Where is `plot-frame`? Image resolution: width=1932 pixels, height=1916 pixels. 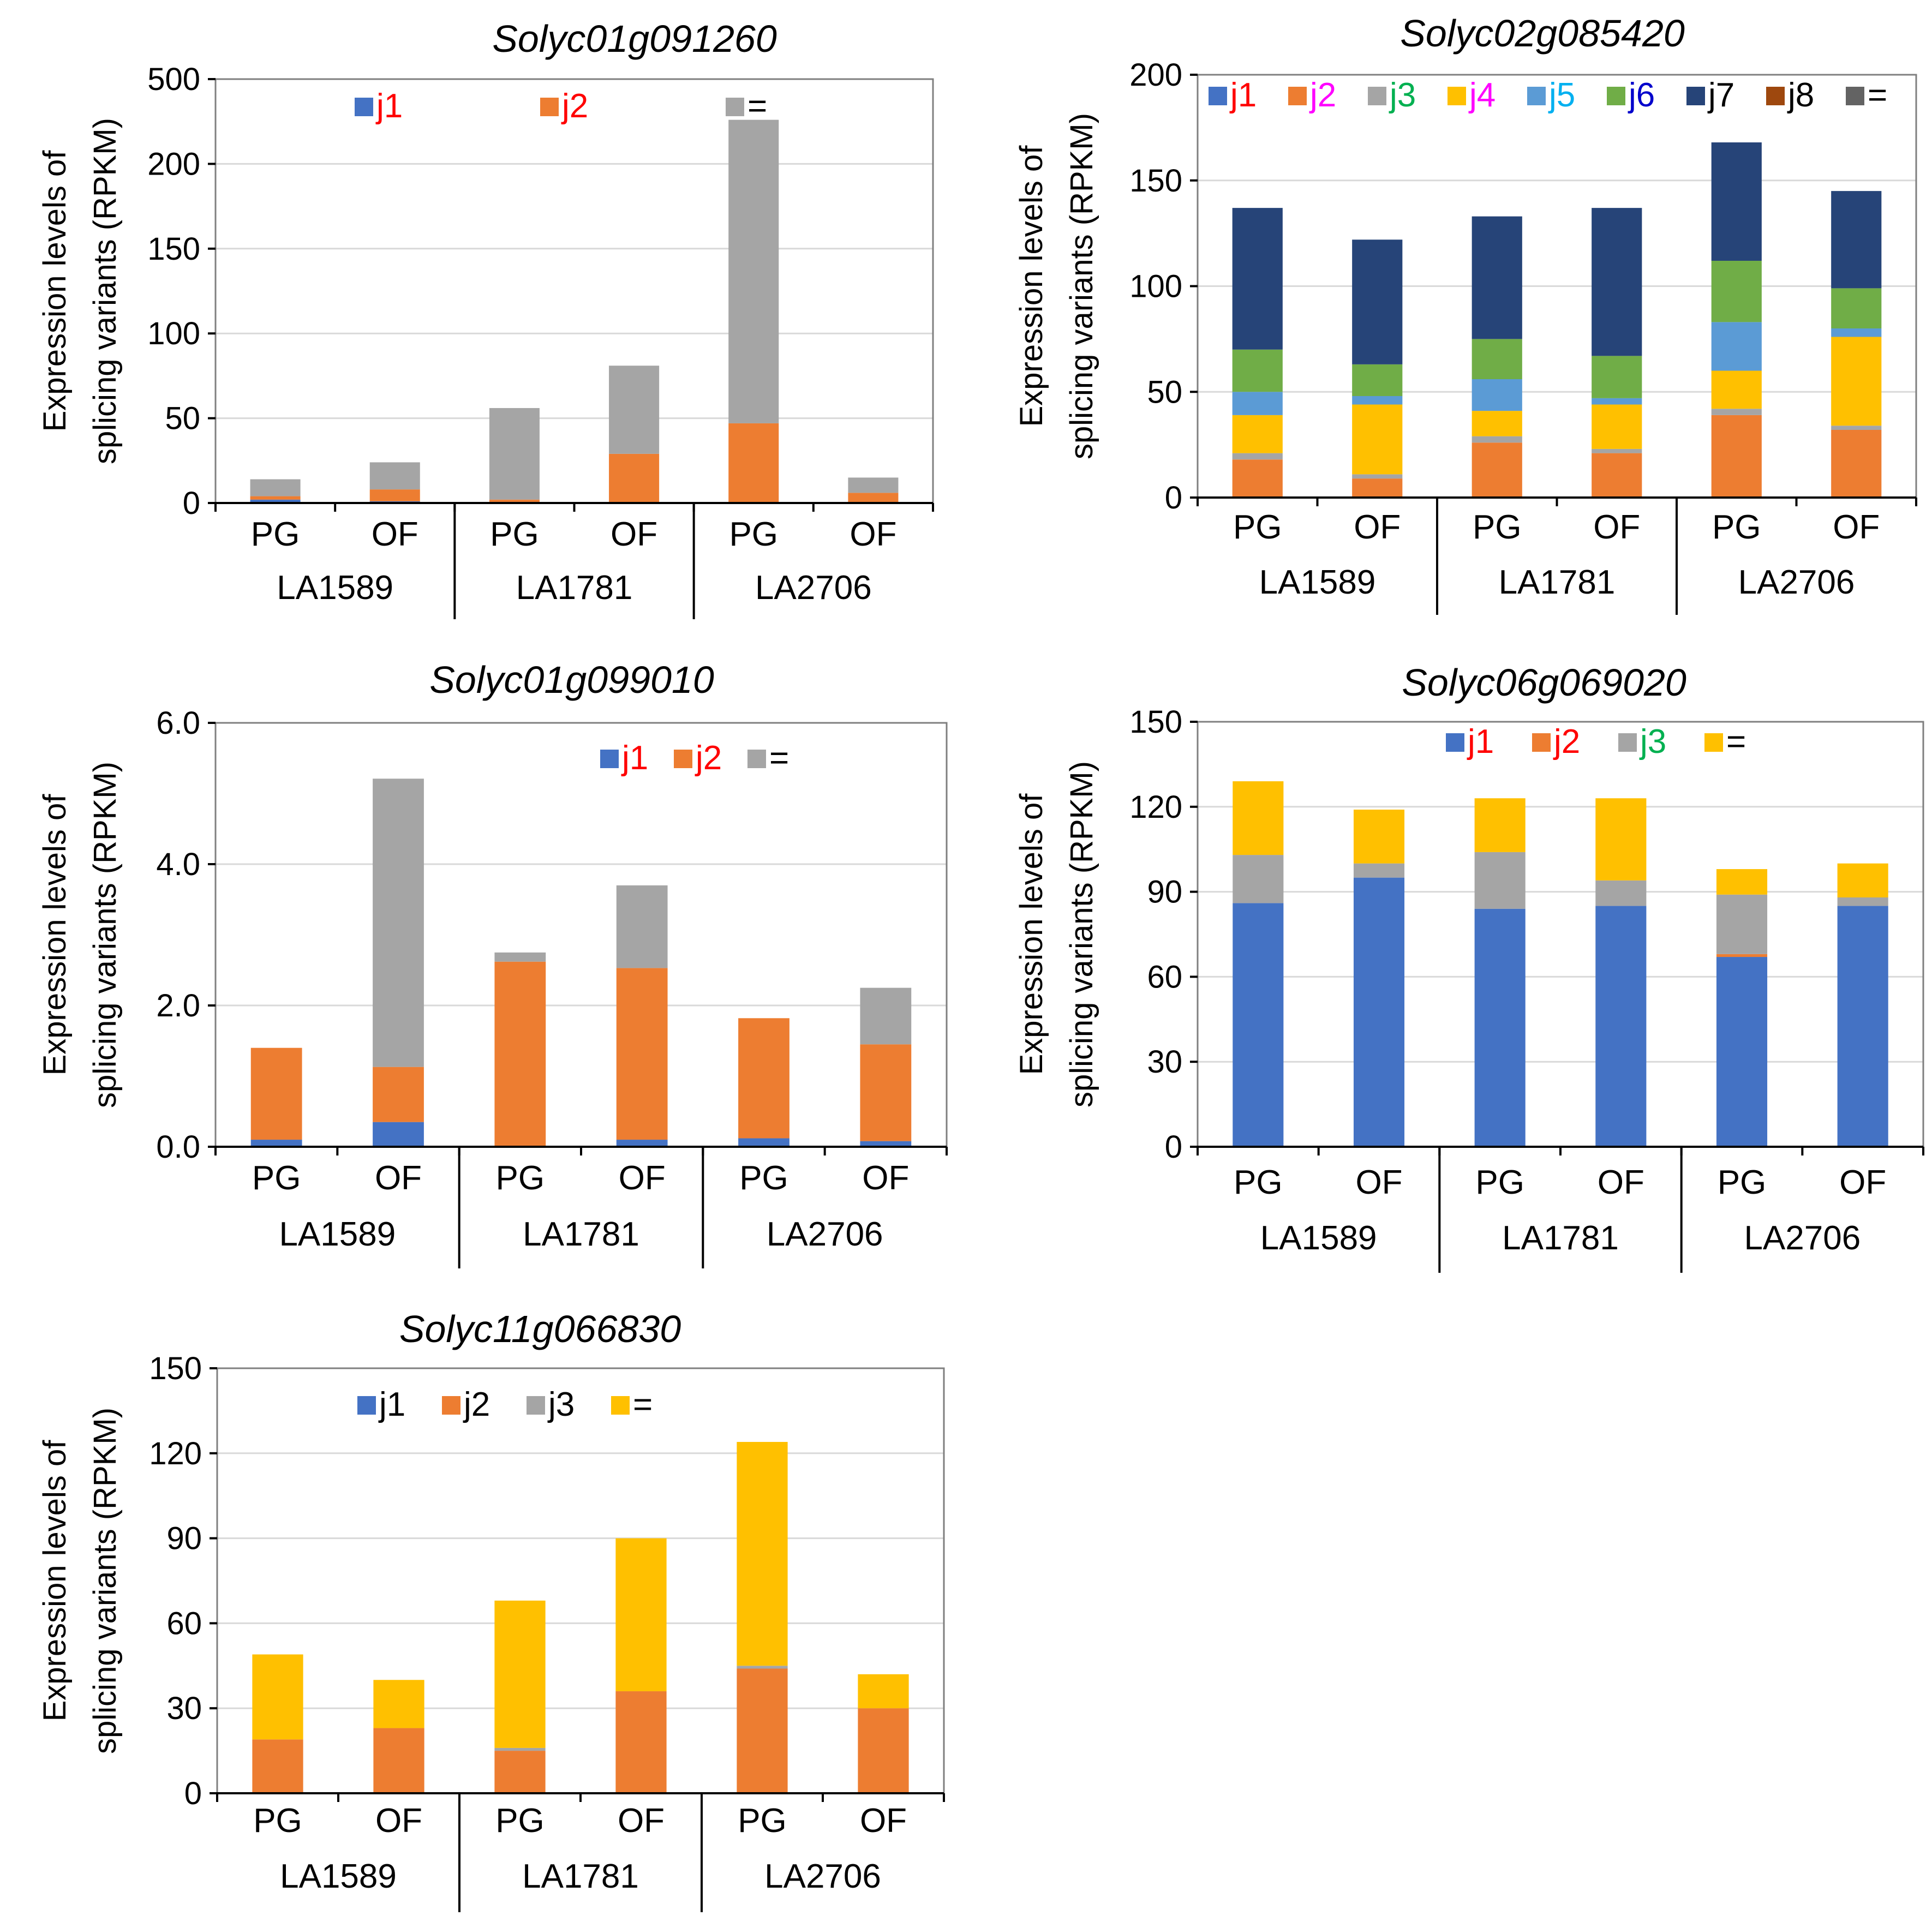
plot-frame is located at coordinates (1561, 934).